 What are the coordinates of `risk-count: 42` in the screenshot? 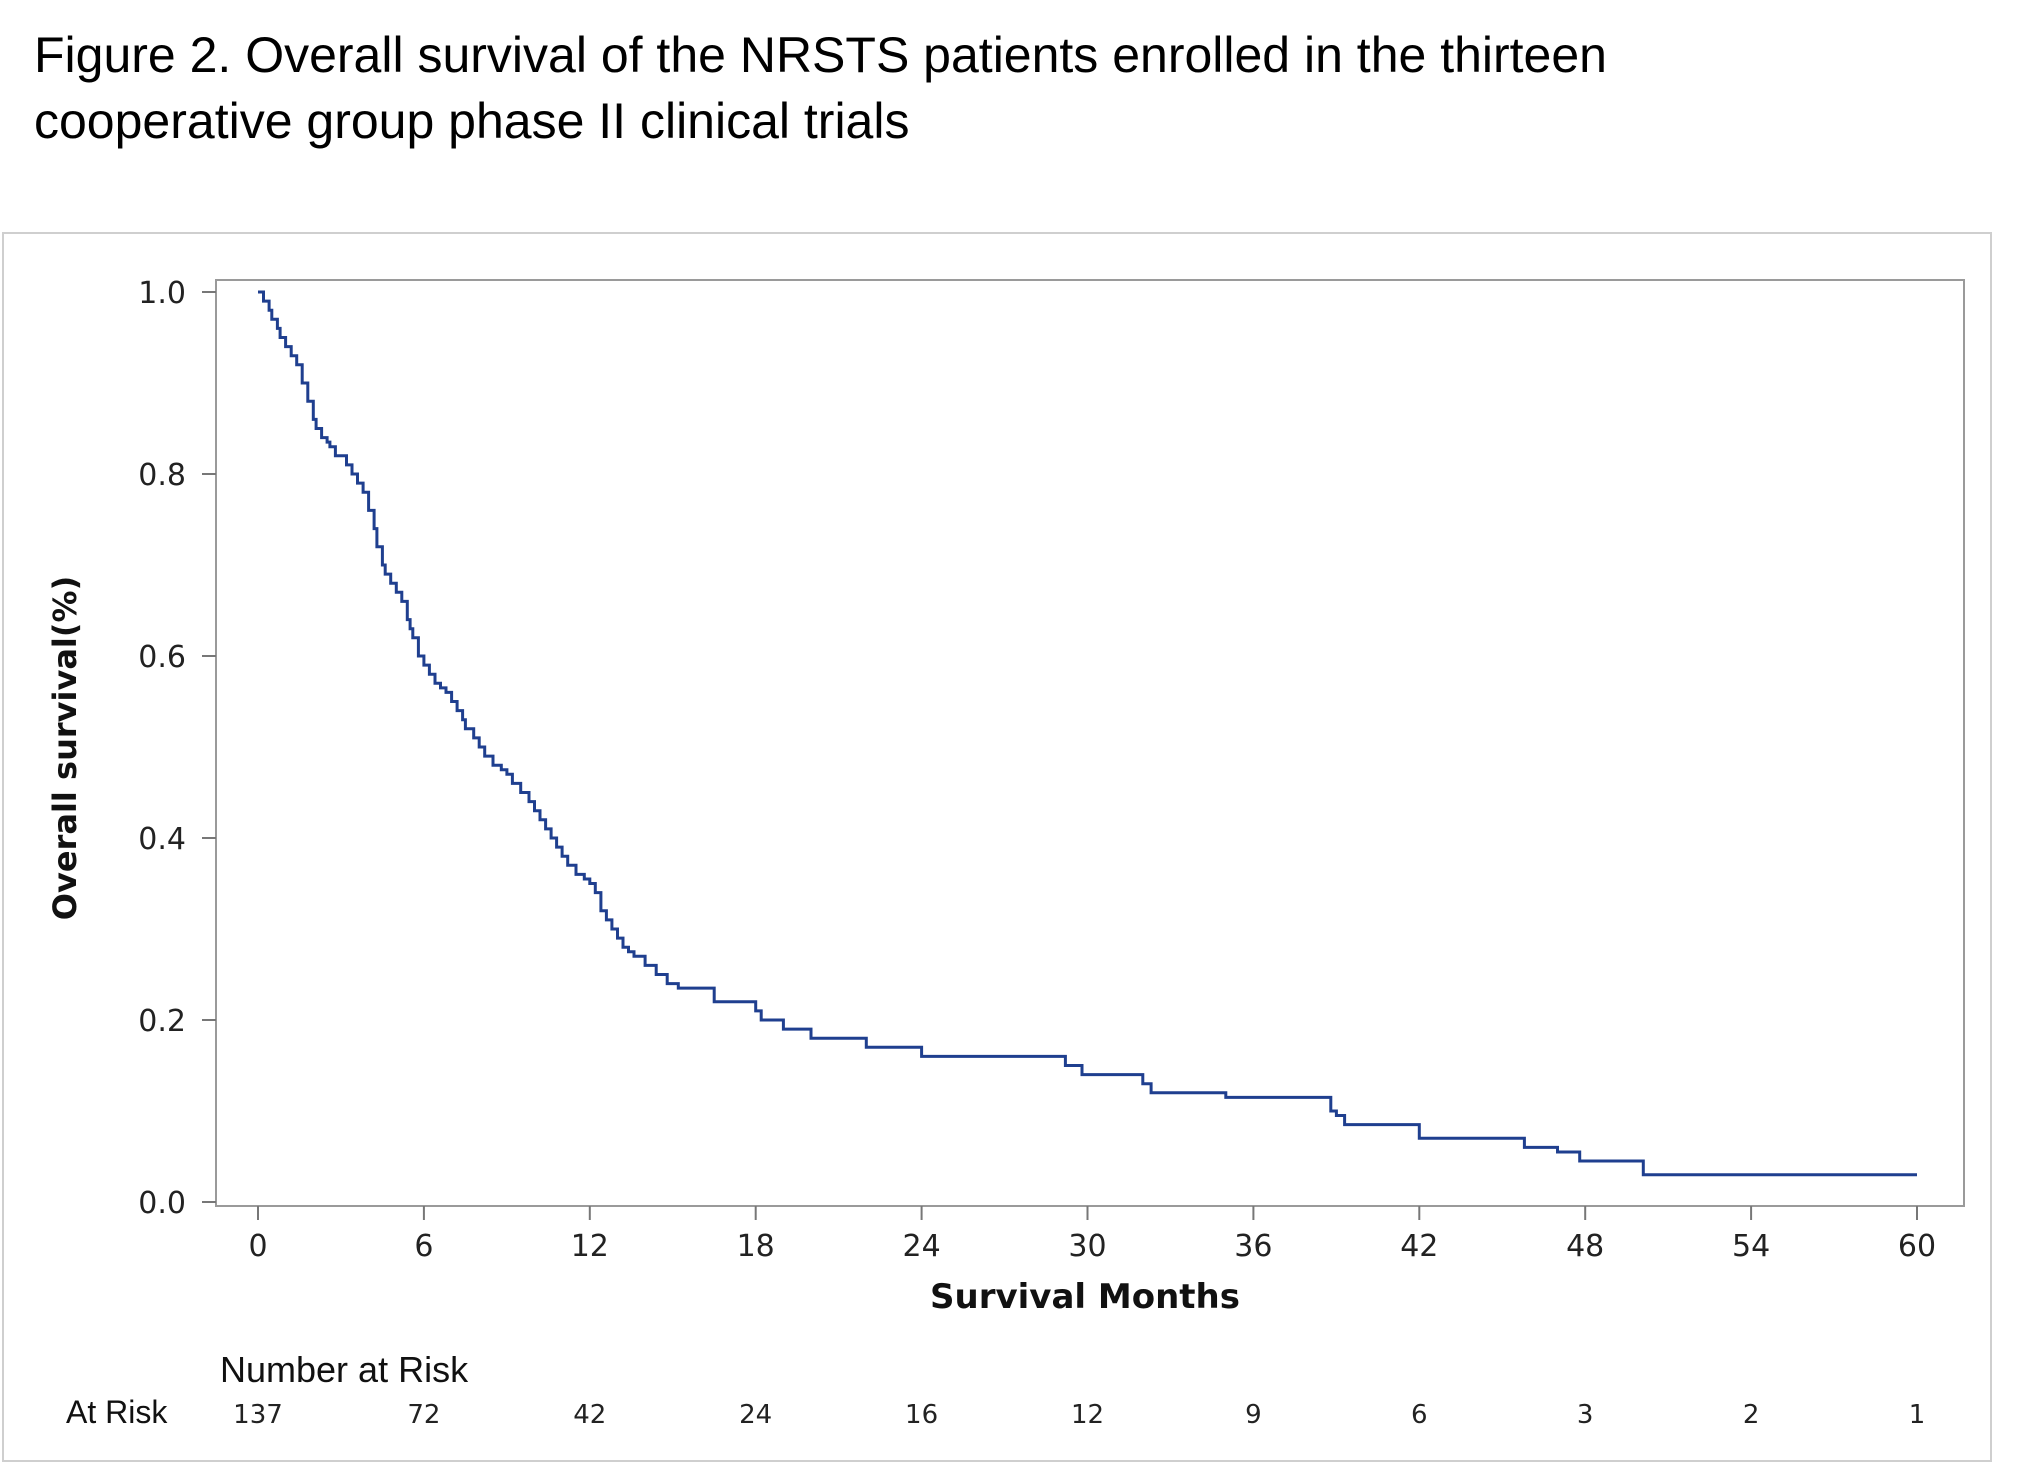 It's located at (589, 1415).